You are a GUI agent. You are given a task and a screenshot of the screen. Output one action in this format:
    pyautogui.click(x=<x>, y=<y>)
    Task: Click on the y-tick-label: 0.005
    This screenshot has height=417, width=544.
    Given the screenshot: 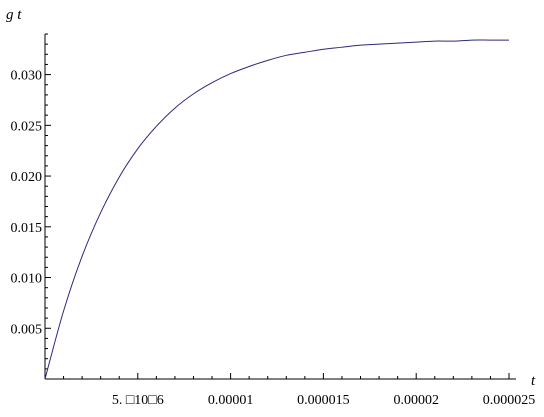 What is the action you would take?
    pyautogui.click(x=27, y=329)
    